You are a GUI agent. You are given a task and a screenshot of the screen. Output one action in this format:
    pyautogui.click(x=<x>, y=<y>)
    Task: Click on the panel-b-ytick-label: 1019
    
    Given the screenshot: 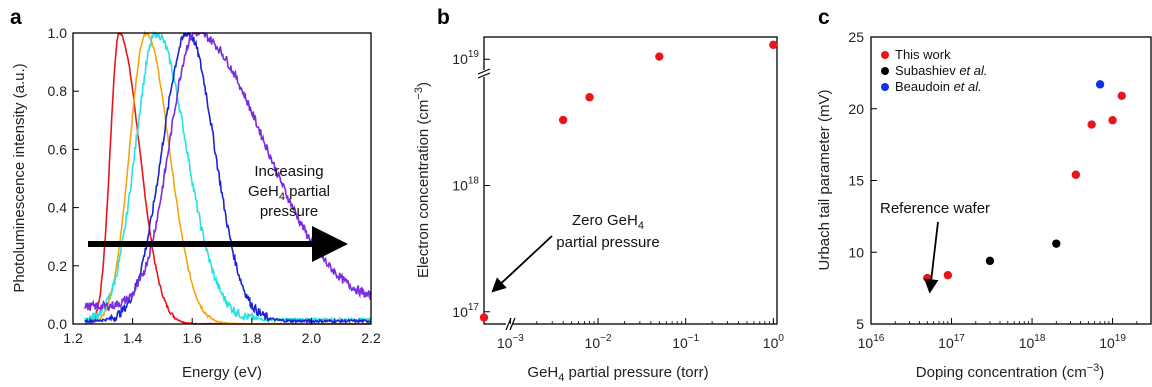 What is the action you would take?
    pyautogui.click(x=465, y=58)
    